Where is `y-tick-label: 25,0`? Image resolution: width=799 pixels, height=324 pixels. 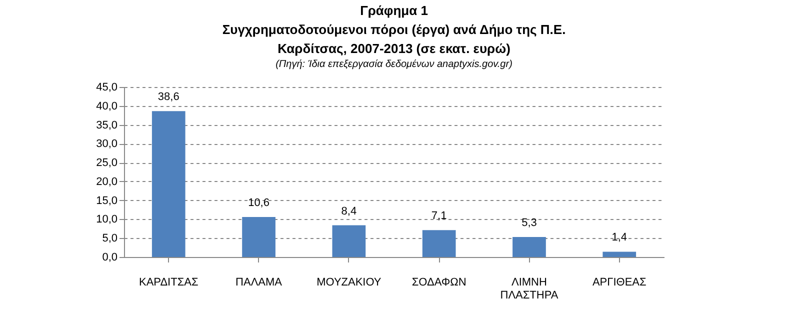 y-tick-label: 25,0 is located at coordinates (107, 163).